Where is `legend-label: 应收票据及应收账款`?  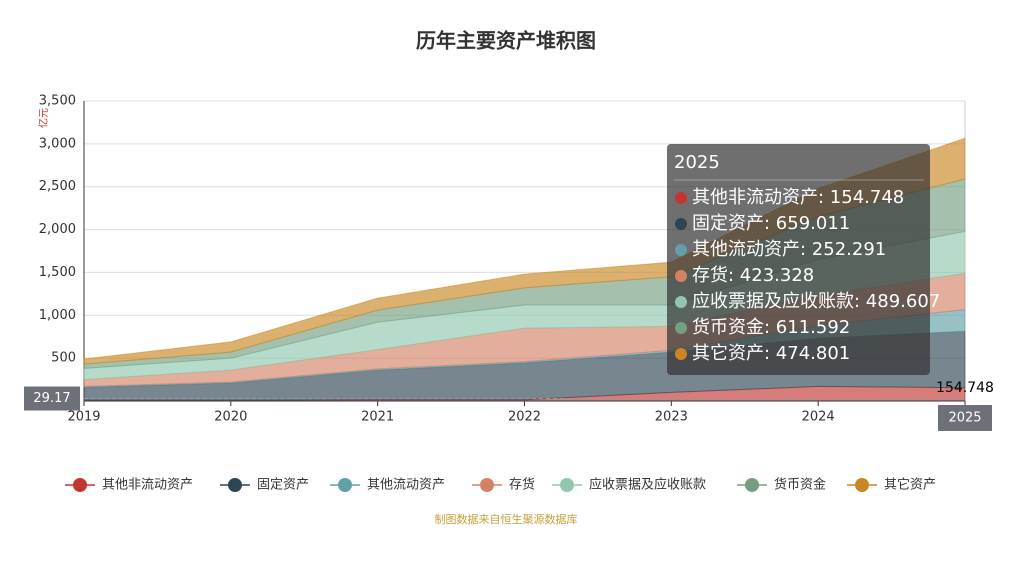 legend-label: 应收票据及应收账款 is located at coordinates (647, 485).